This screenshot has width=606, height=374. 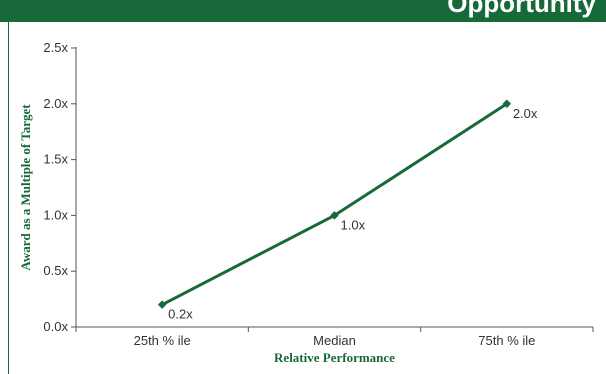 I want to click on x-tick-label: Median, so click(x=334, y=340).